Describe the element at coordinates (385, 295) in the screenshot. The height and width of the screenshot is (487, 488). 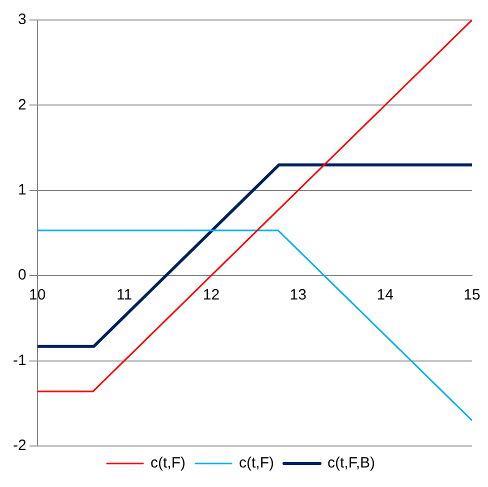
I see `x-tick-label: 14` at that location.